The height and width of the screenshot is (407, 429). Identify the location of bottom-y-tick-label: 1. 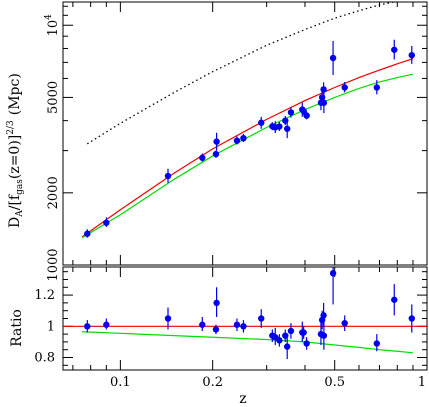
(51, 326).